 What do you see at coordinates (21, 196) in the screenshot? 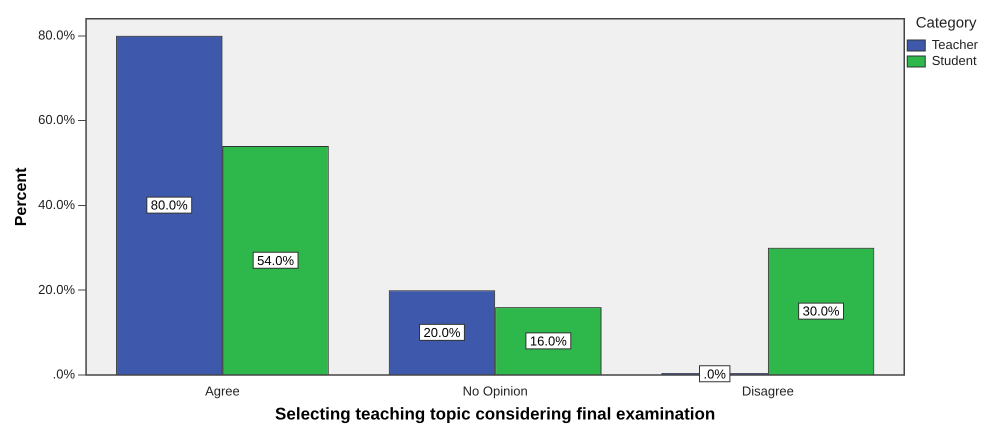
I see `y-axis-title: Percent` at bounding box center [21, 196].